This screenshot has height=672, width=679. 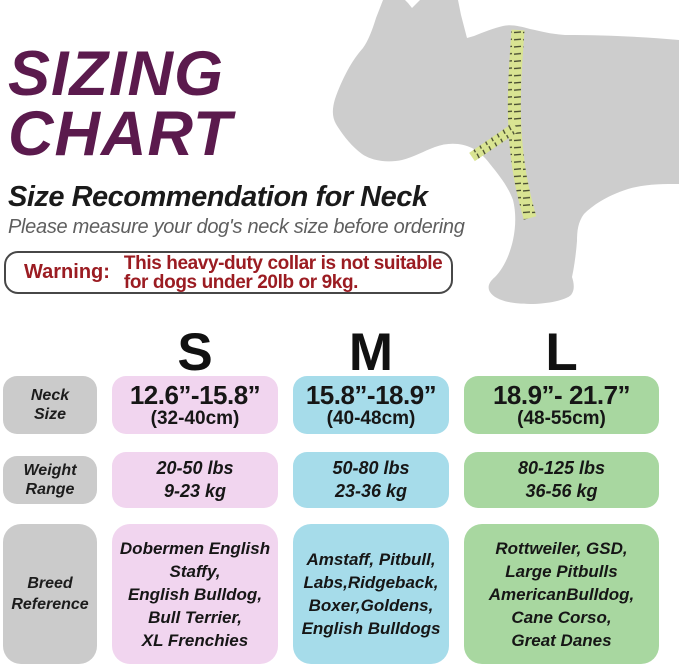 What do you see at coordinates (371, 480) in the screenshot?
I see `weight-cell-m: 50-80 lbs 23-36 kg` at bounding box center [371, 480].